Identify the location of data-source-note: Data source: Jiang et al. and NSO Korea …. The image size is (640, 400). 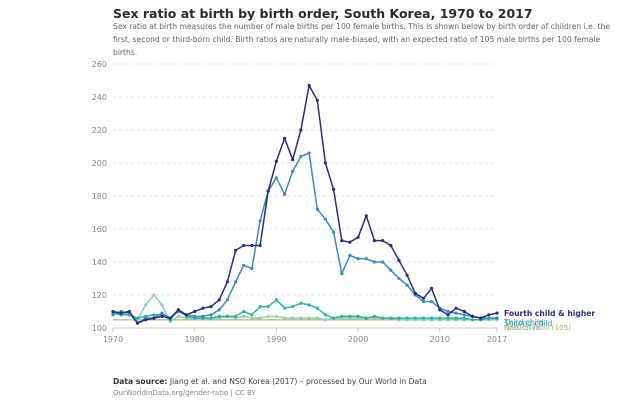
(270, 381).